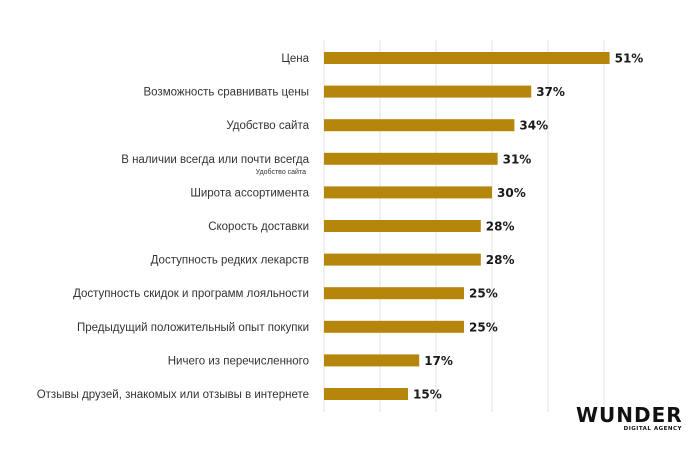 The height and width of the screenshot is (453, 690). Describe the element at coordinates (191, 294) in the screenshot. I see `category-label: Доступность скидок и программ лояльности` at that location.